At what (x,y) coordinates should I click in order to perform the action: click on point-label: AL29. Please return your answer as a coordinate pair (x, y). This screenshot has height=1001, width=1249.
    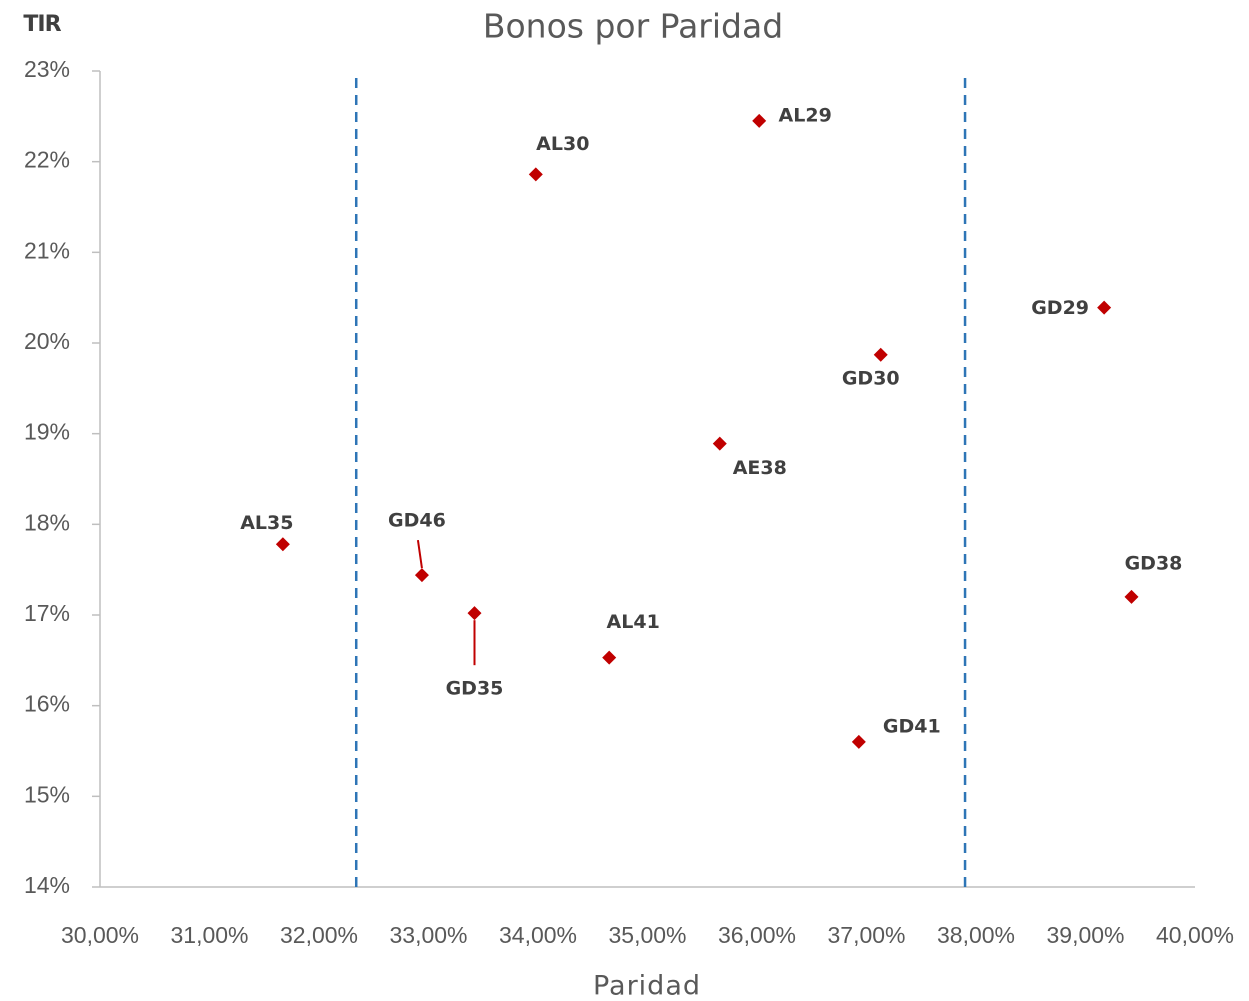
    Looking at the image, I should click on (805, 115).